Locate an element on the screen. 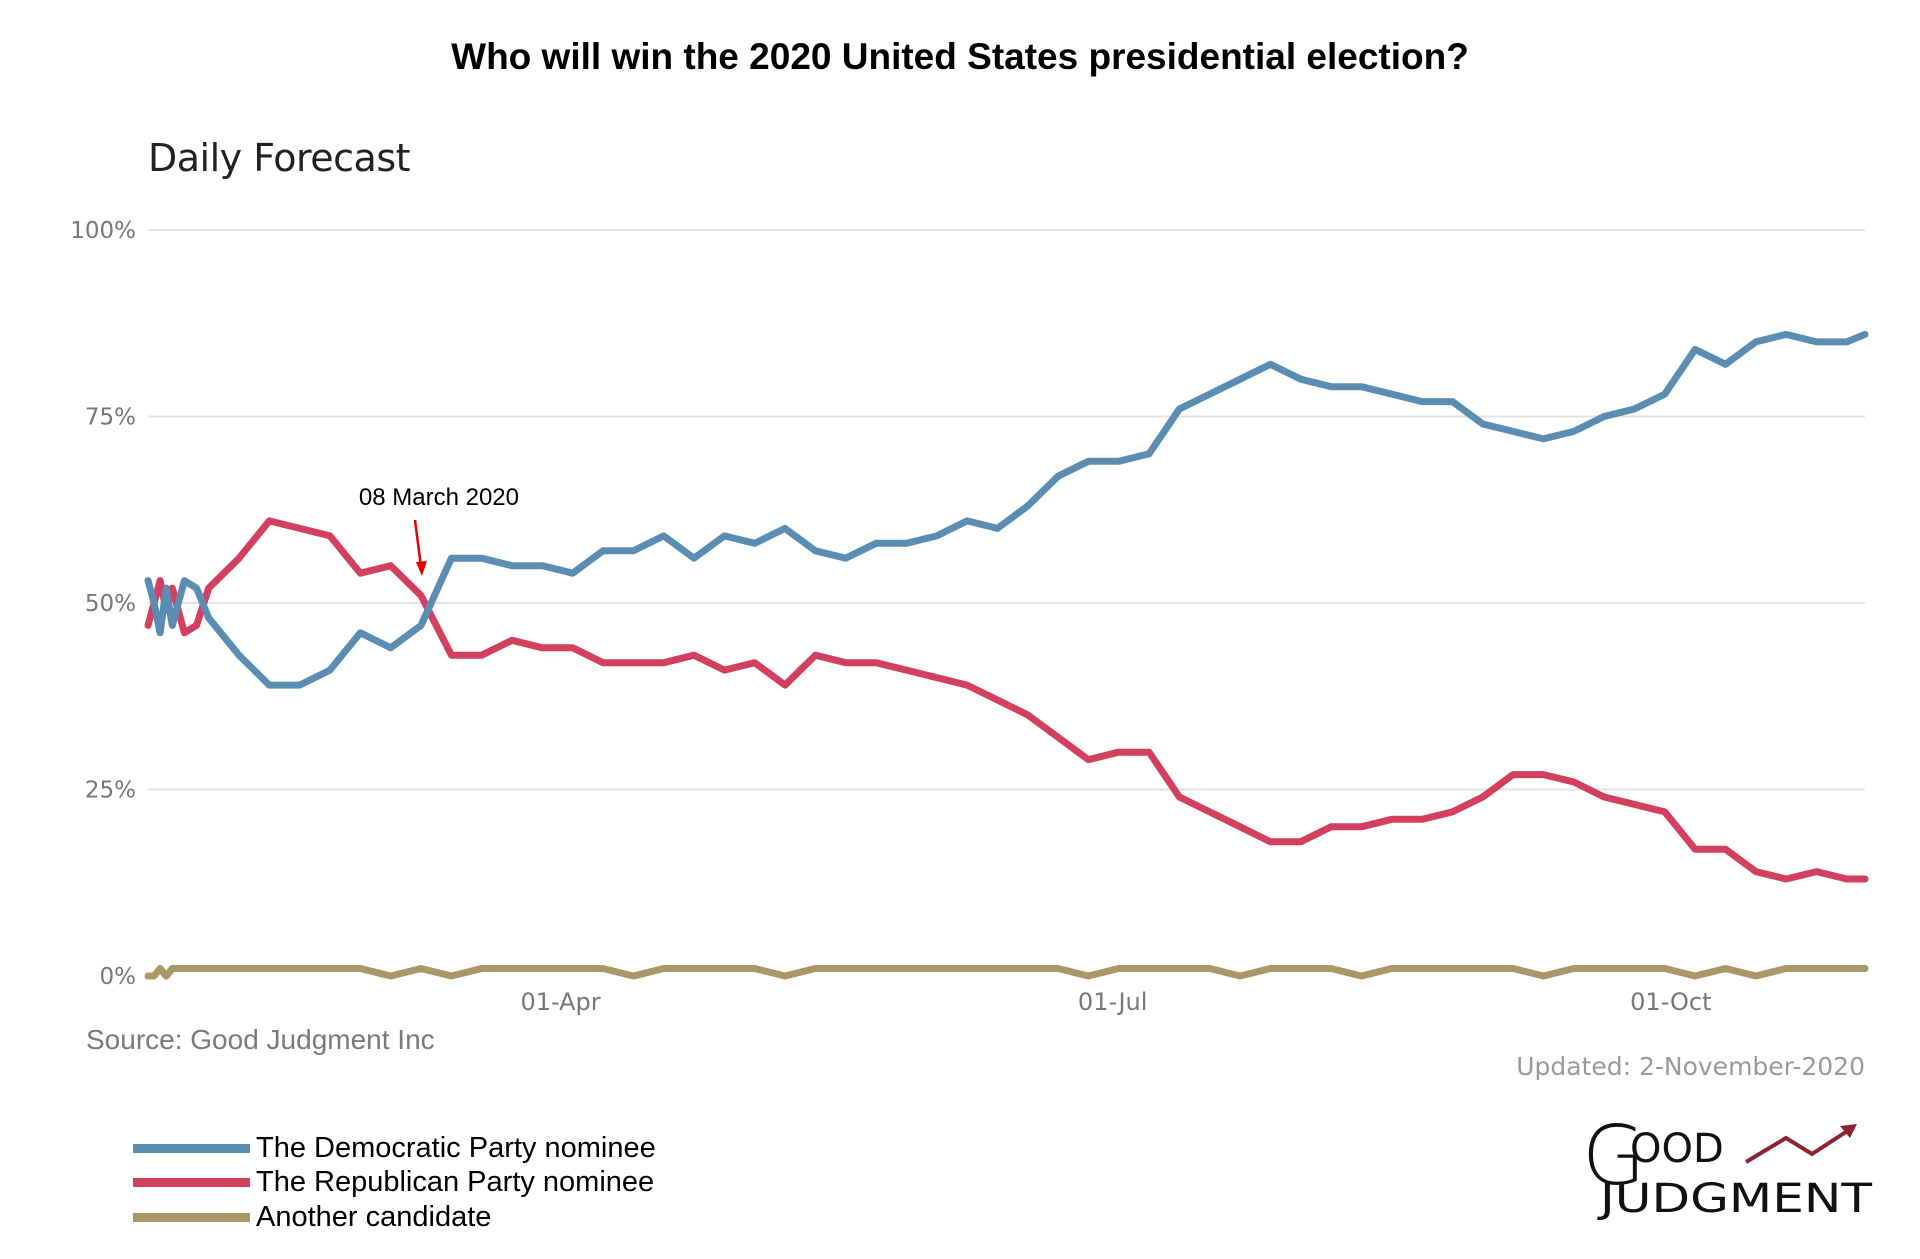 The width and height of the screenshot is (1920, 1259). legend-label: Another candidate is located at coordinates (374, 1216).